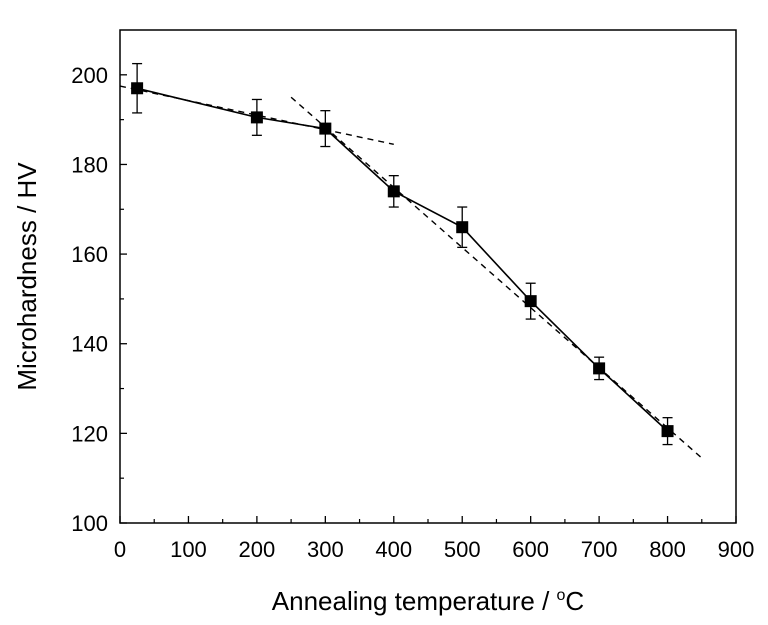  What do you see at coordinates (89, 254) in the screenshot?
I see `y-tick-label: 160` at bounding box center [89, 254].